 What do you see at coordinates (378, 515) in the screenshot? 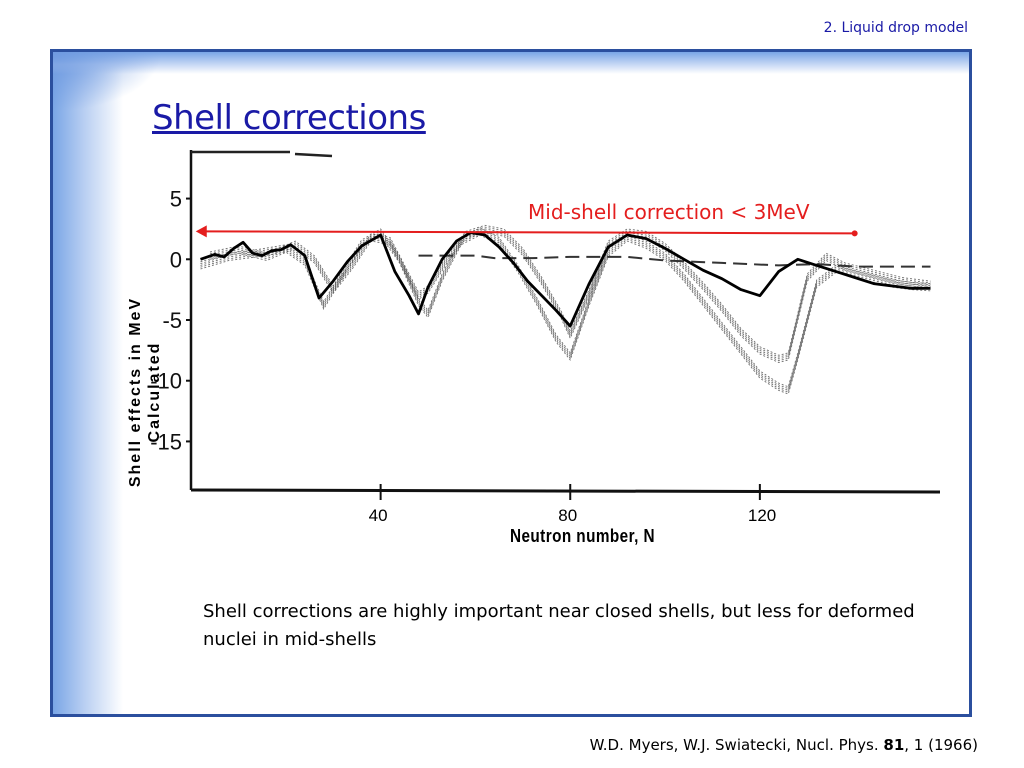
I see `x-tick-label-40: 40` at bounding box center [378, 515].